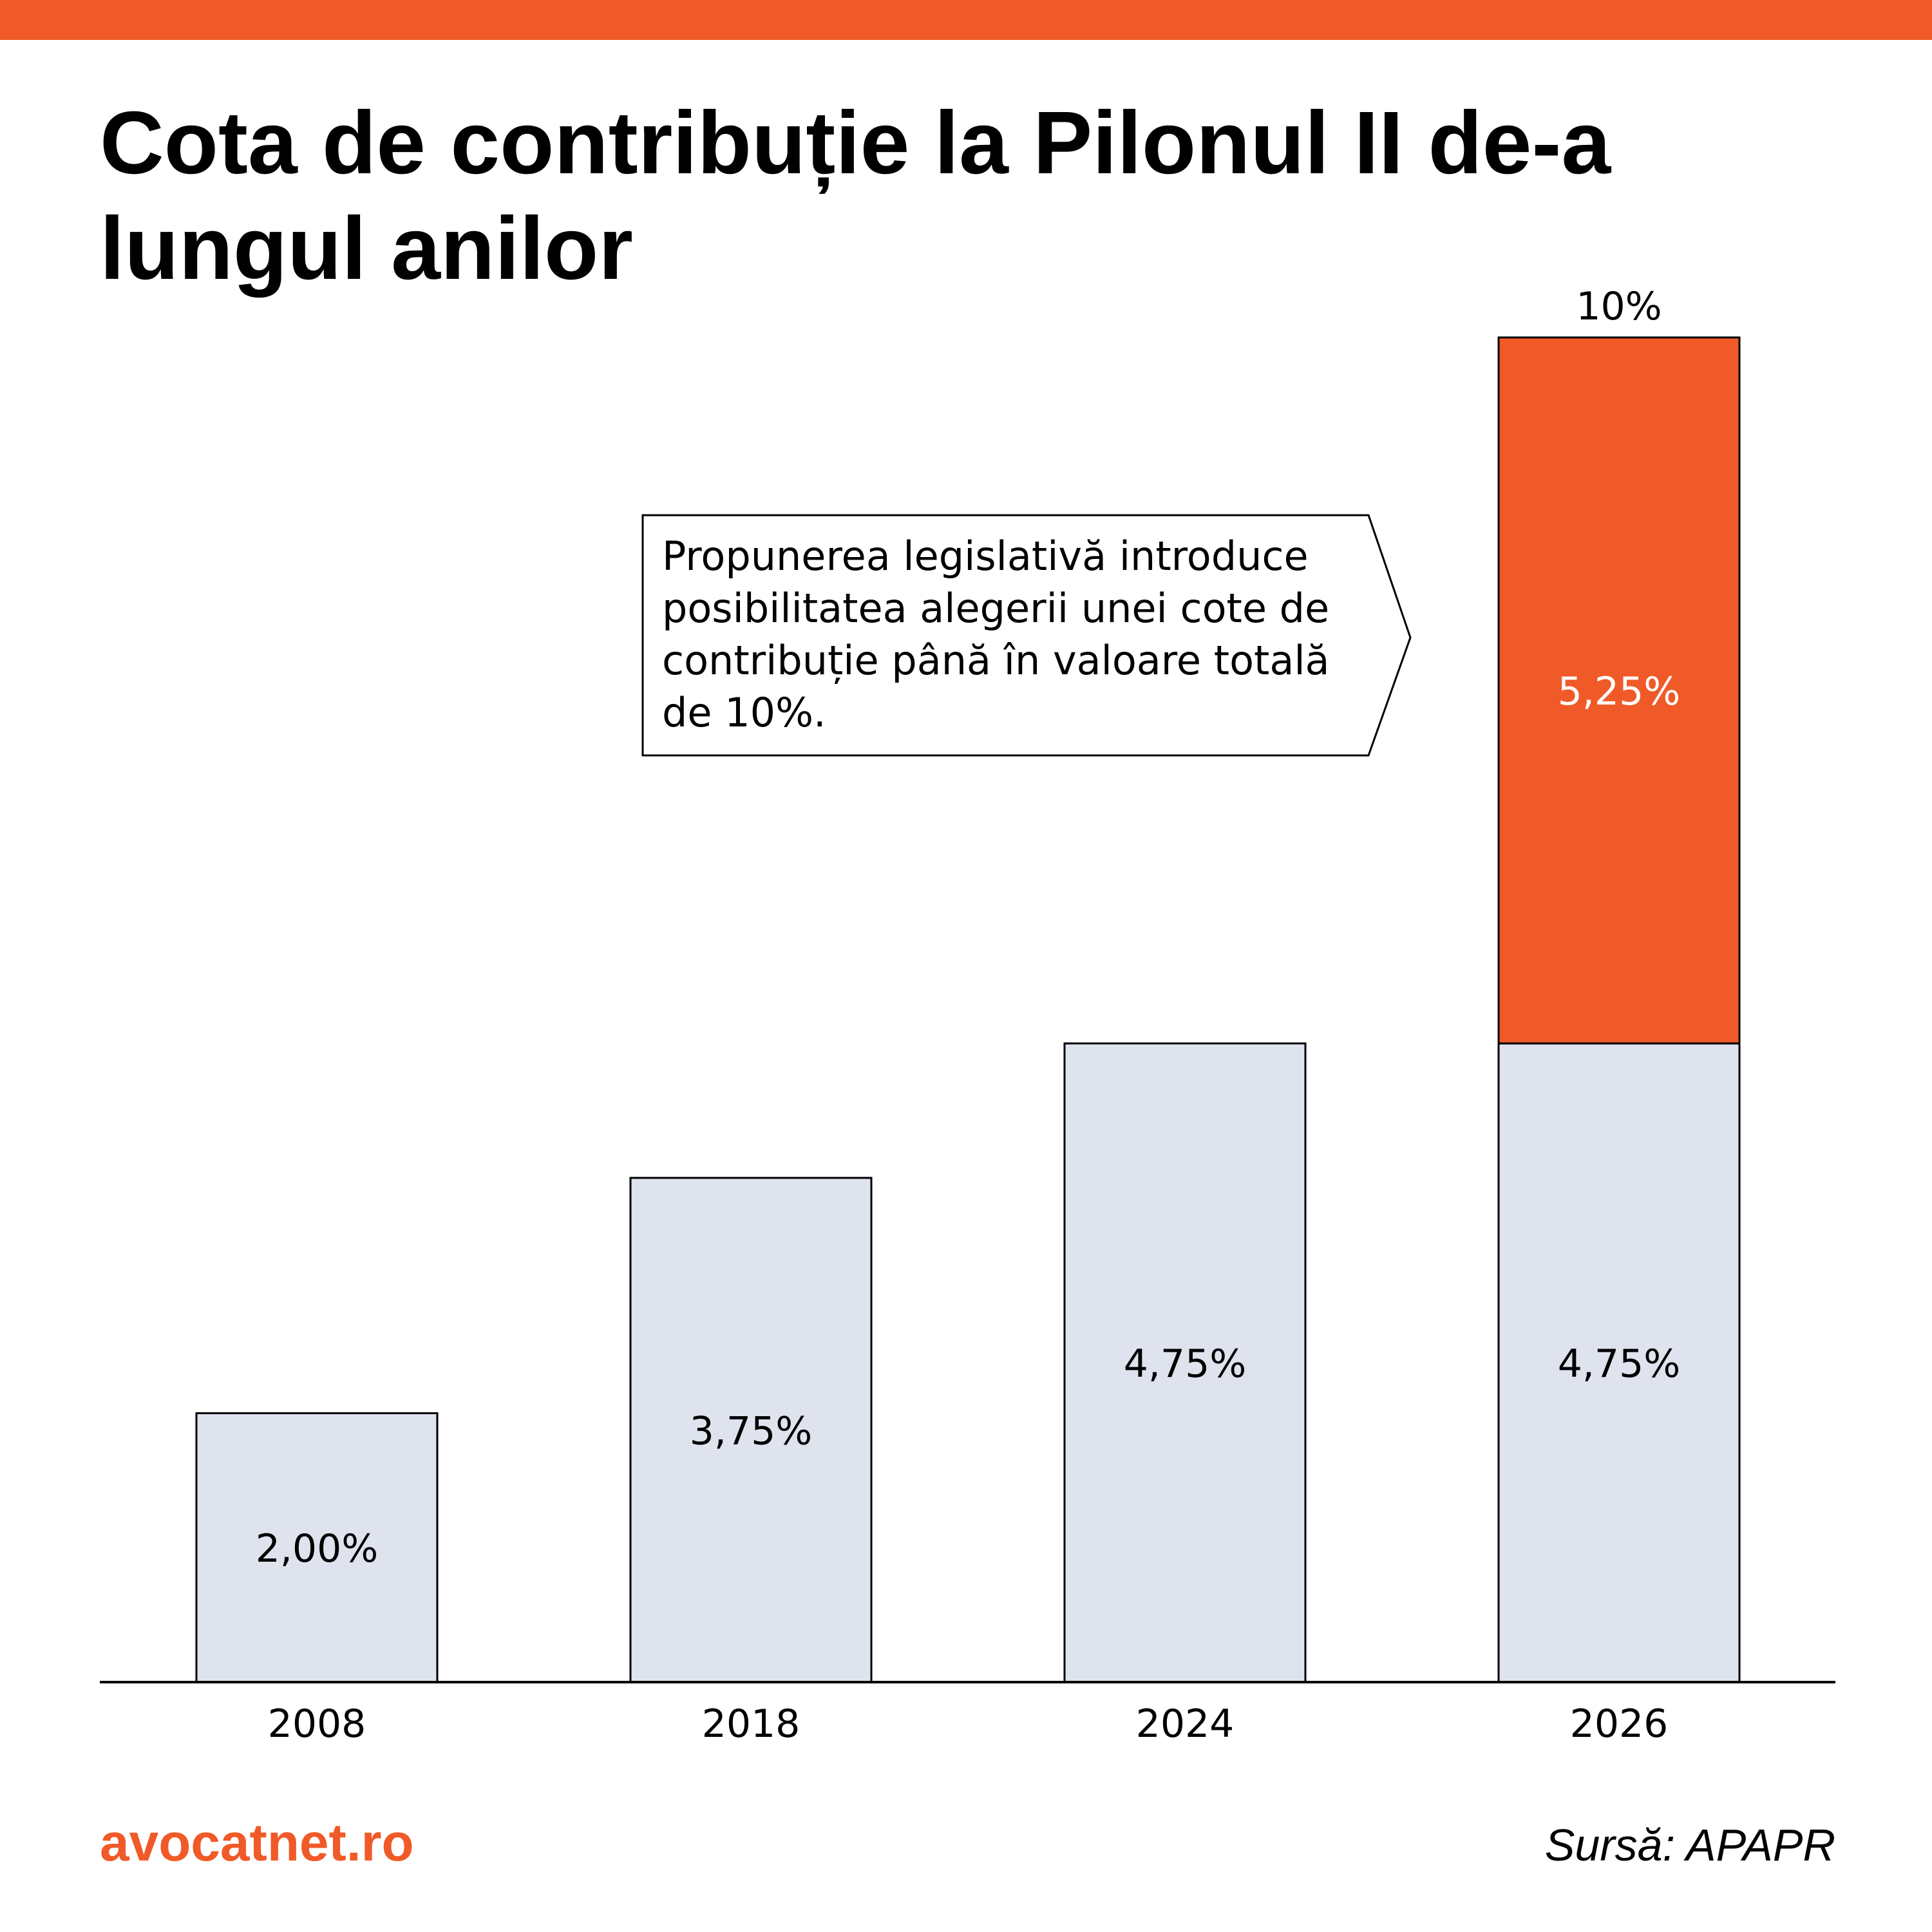 This screenshot has width=1932, height=1932. Describe the element at coordinates (996, 660) in the screenshot. I see `annotation-text-line: contribuție până în valoare totală` at that location.